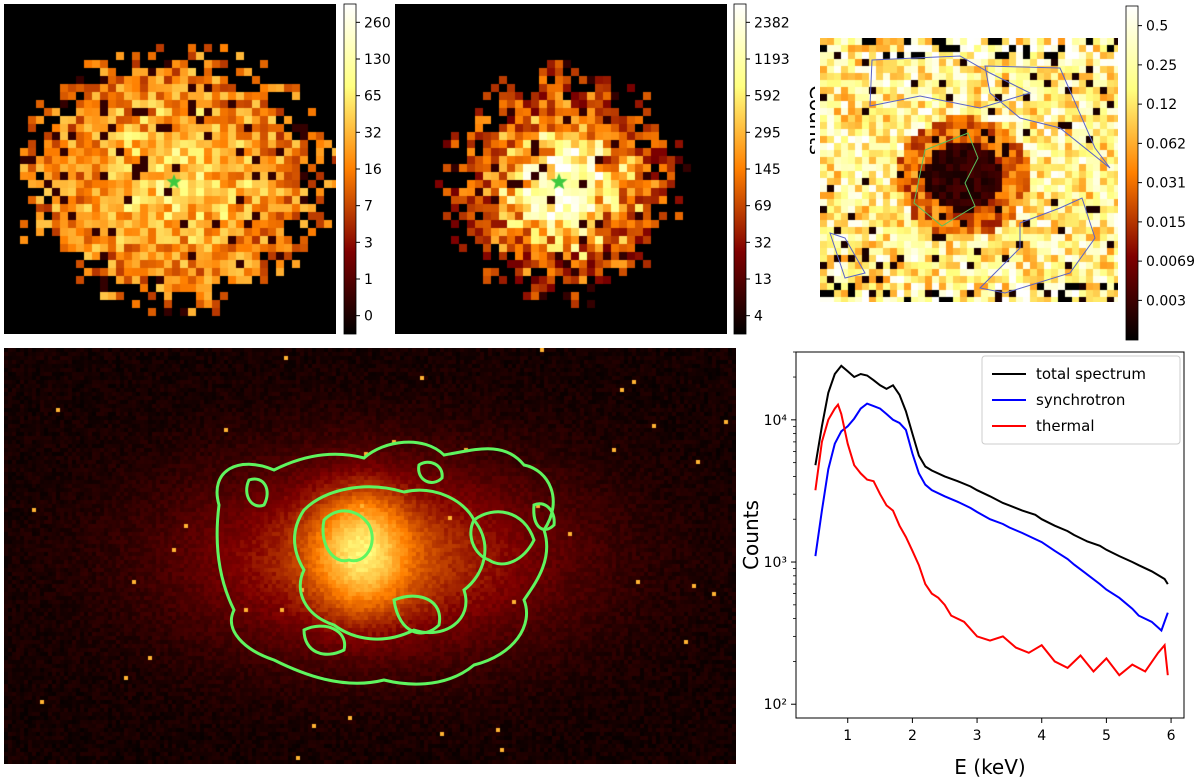 The height and width of the screenshot is (782, 1200). I want to click on series-lines, so click(991, 520).